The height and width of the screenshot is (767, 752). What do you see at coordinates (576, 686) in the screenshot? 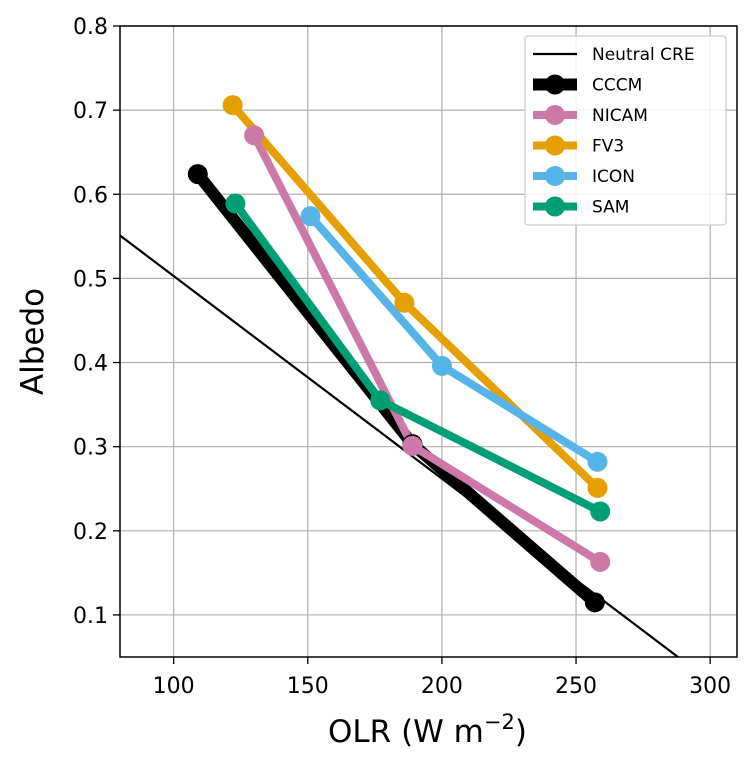
I see `x-tick-label: 250` at bounding box center [576, 686].